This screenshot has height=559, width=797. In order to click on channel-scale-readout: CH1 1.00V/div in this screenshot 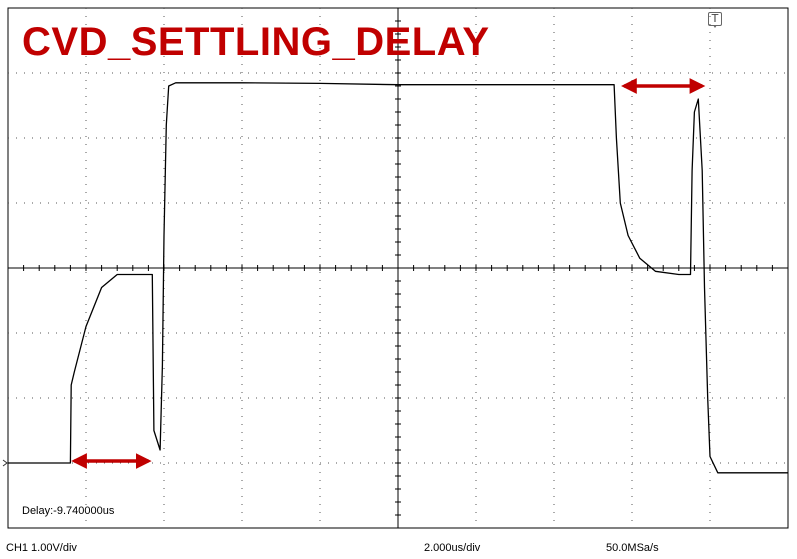, I will do `click(41, 548)`.